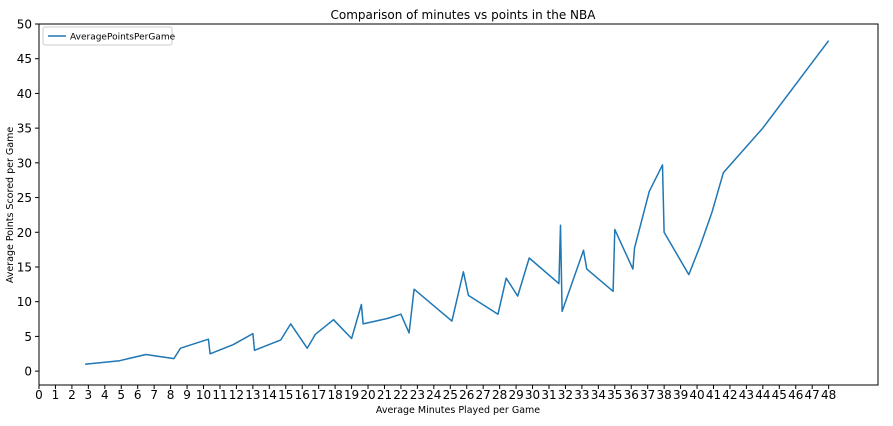  I want to click on x-tick-label: 26, so click(466, 395).